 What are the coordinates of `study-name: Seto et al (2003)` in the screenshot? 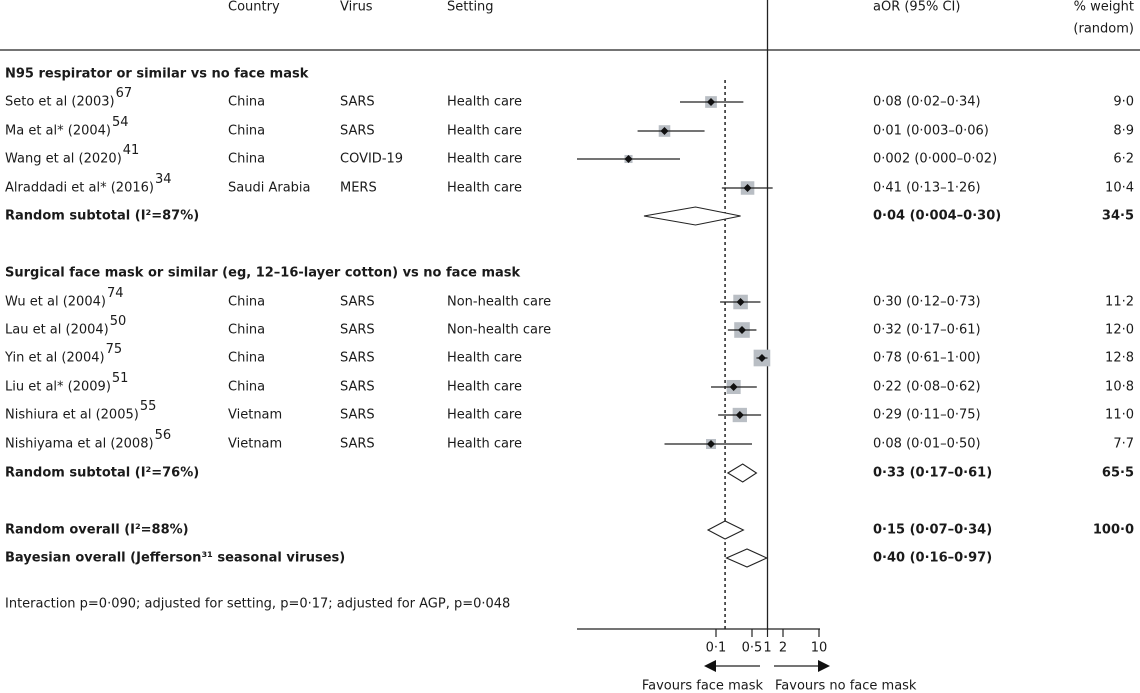 It's located at (60, 102).